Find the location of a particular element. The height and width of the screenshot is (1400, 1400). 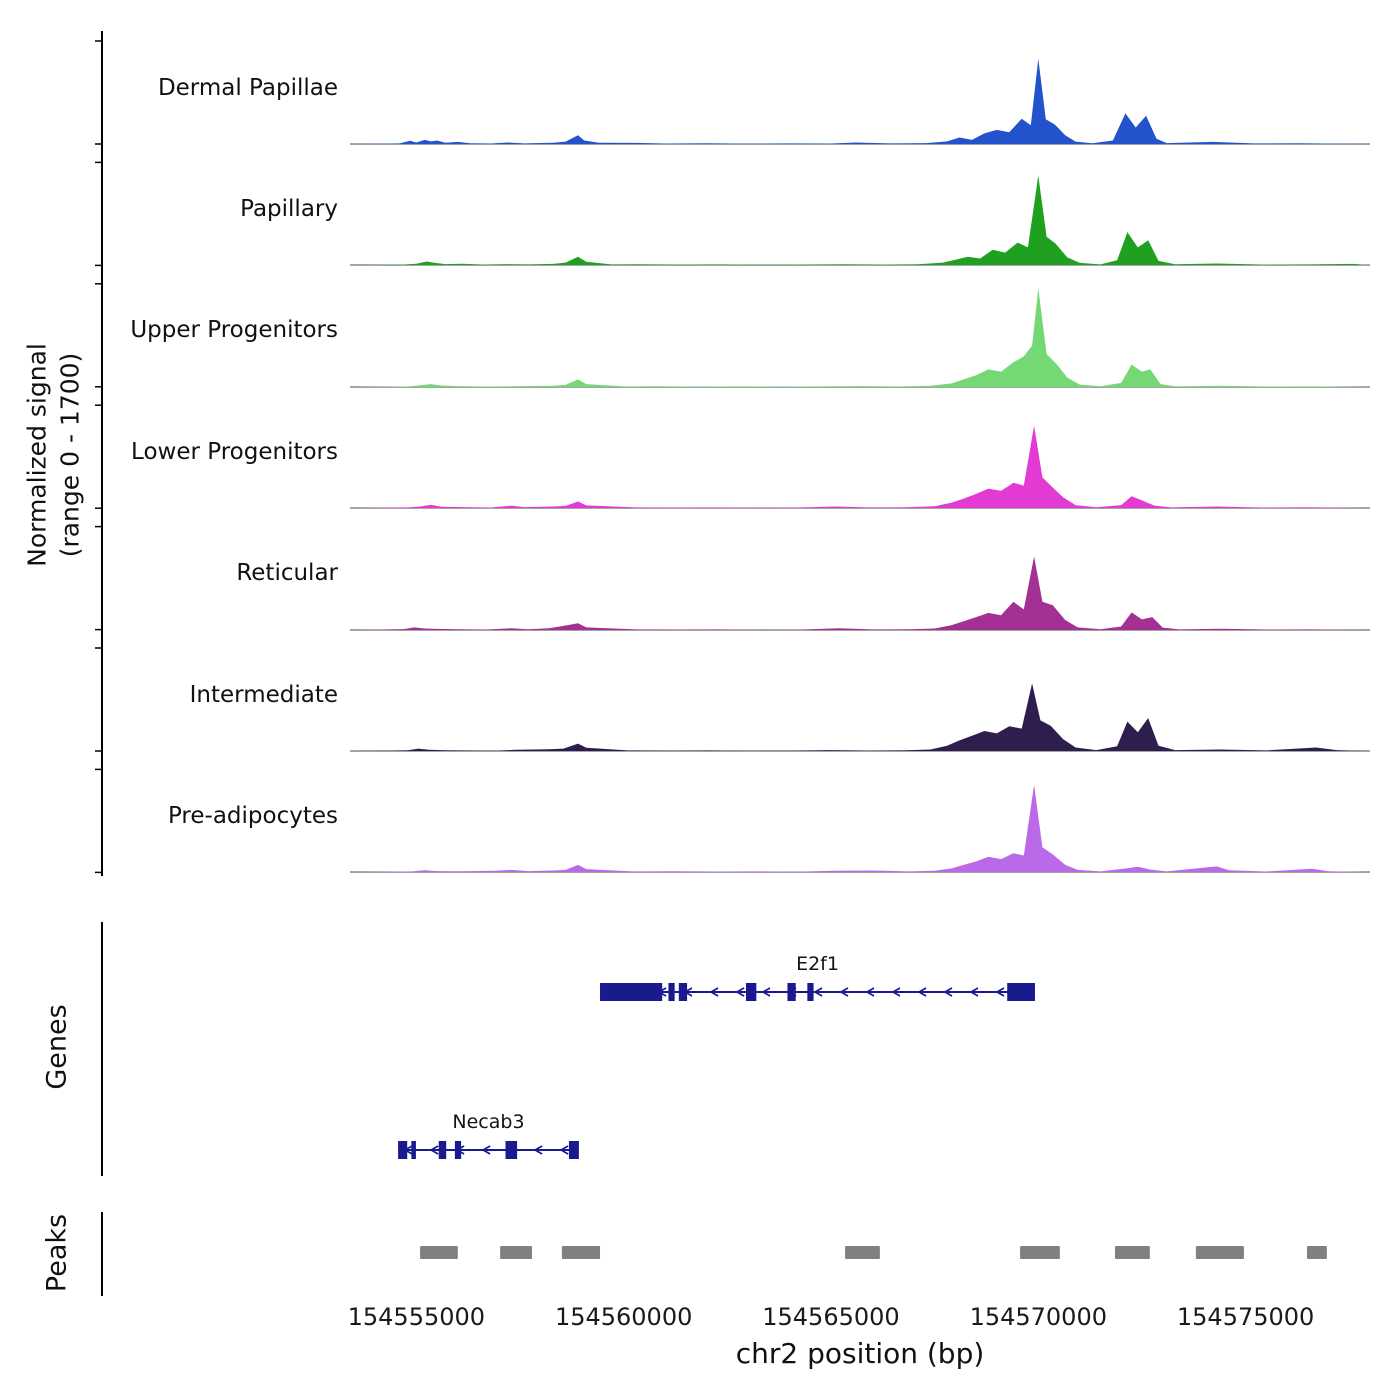

track-label: Pre-adipocytes is located at coordinates (252, 815).